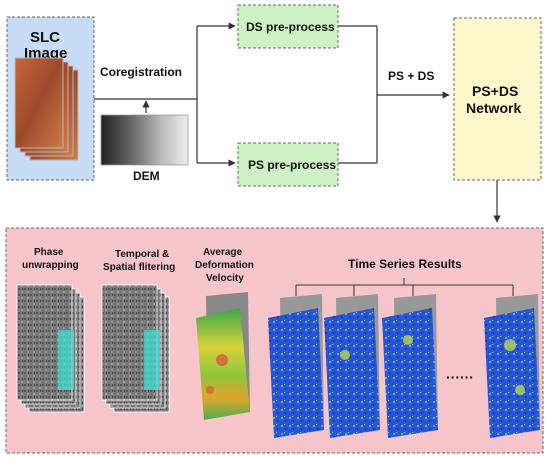 The width and height of the screenshot is (550, 459). I want to click on ds-preprocess-node: DS pre-process, so click(288, 26).